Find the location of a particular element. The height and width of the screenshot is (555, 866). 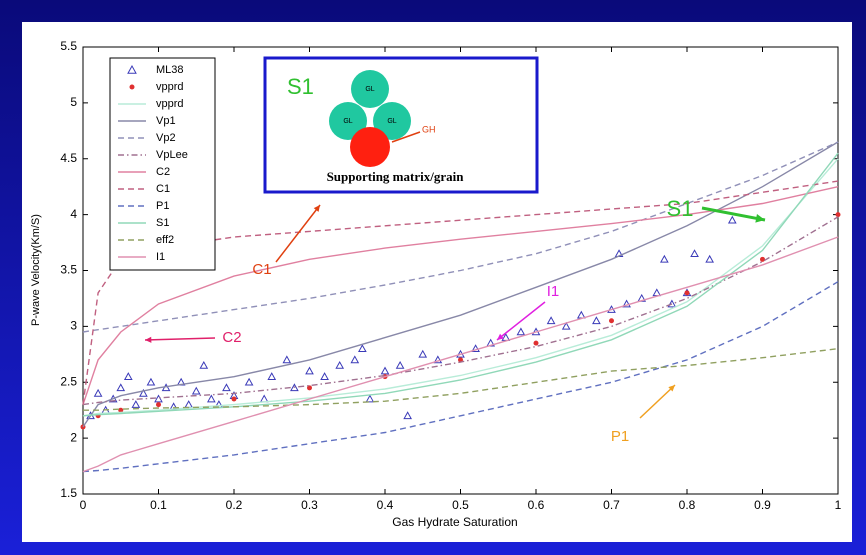

legend-box is located at coordinates (162, 164).